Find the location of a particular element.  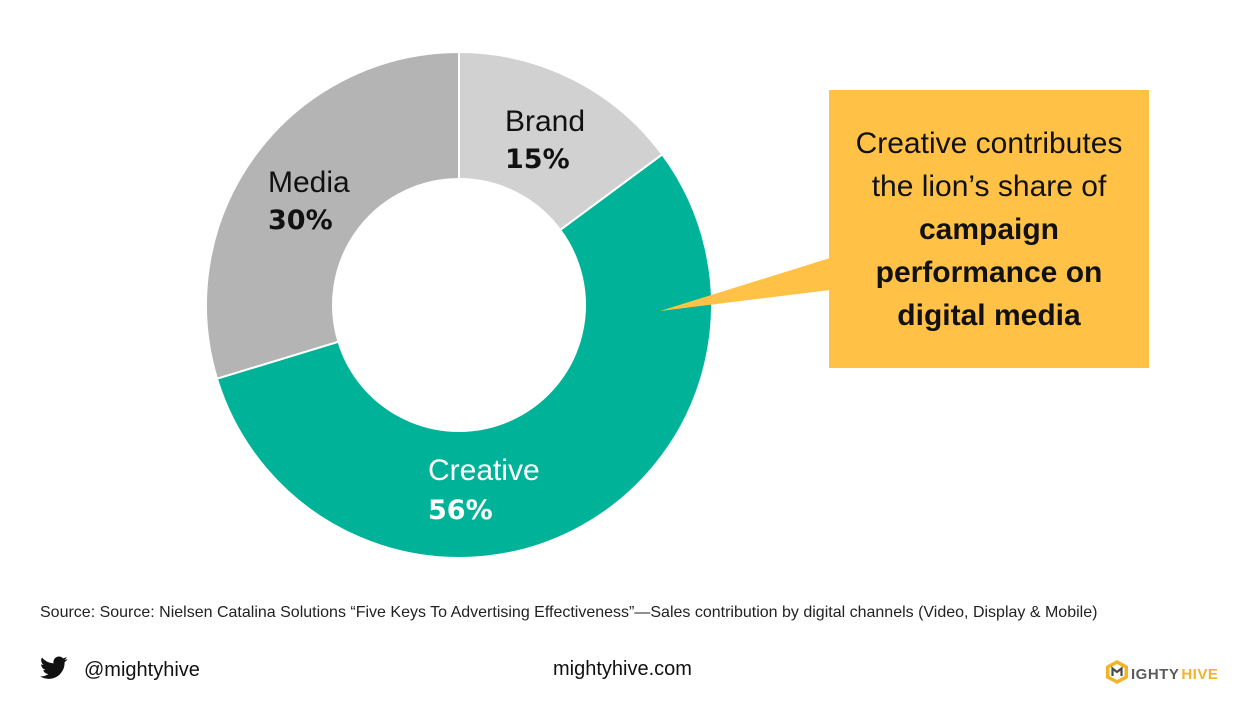

donut-slice-media is located at coordinates (332, 215).